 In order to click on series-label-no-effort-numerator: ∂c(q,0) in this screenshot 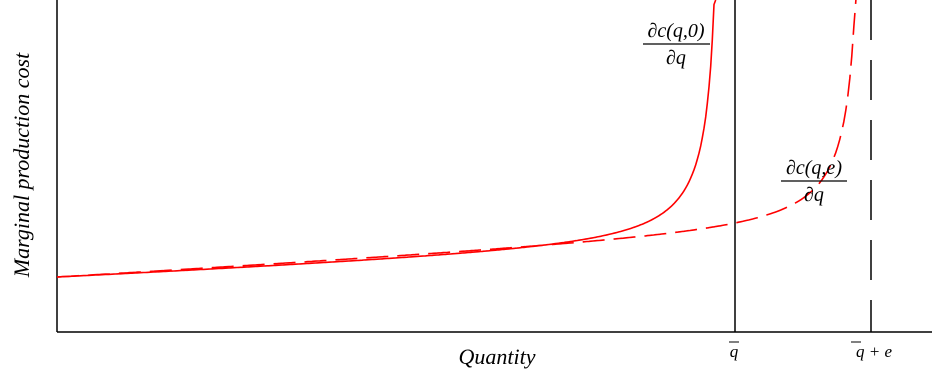, I will do `click(675, 31)`.